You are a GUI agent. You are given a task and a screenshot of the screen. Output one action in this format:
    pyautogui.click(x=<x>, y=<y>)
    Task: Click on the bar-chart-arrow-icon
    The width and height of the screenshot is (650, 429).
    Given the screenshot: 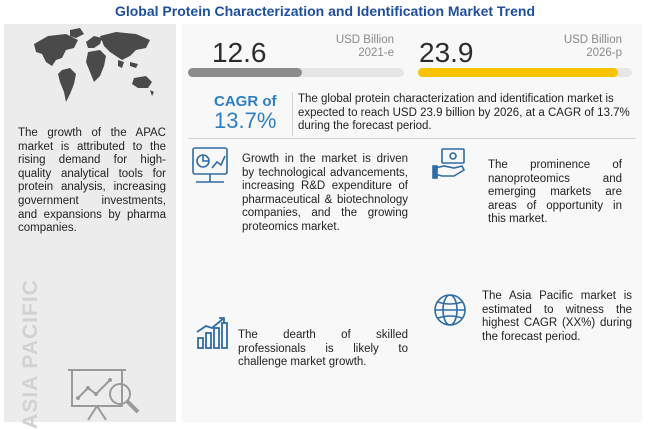 What is the action you would take?
    pyautogui.click(x=212, y=333)
    